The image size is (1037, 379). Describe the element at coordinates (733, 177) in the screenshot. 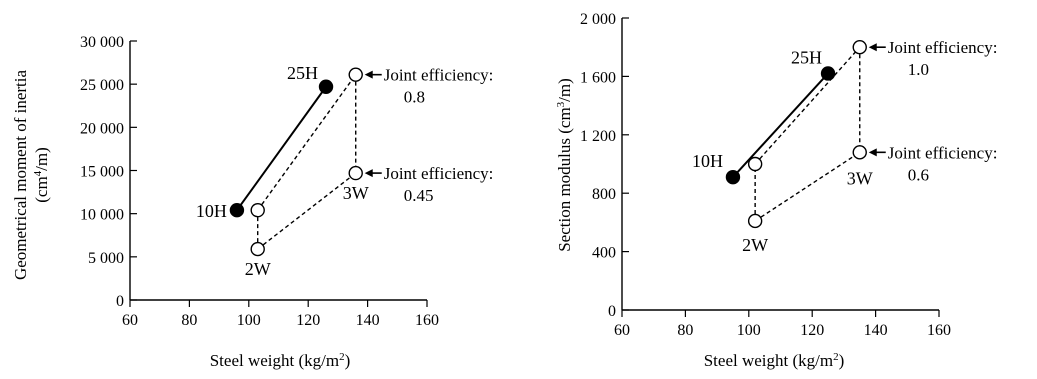

I see `right-point-10h` at that location.